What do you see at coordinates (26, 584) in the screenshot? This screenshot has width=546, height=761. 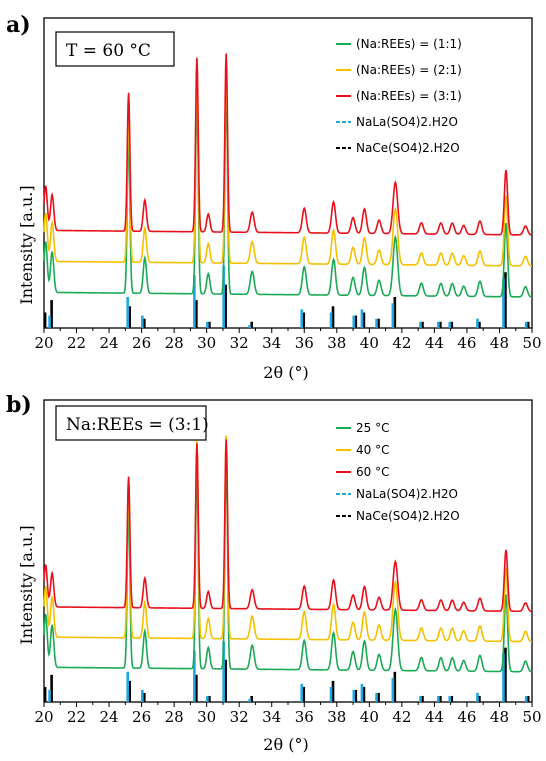 I see `panel-b-ylabel: Intensity [a.u.]` at bounding box center [26, 584].